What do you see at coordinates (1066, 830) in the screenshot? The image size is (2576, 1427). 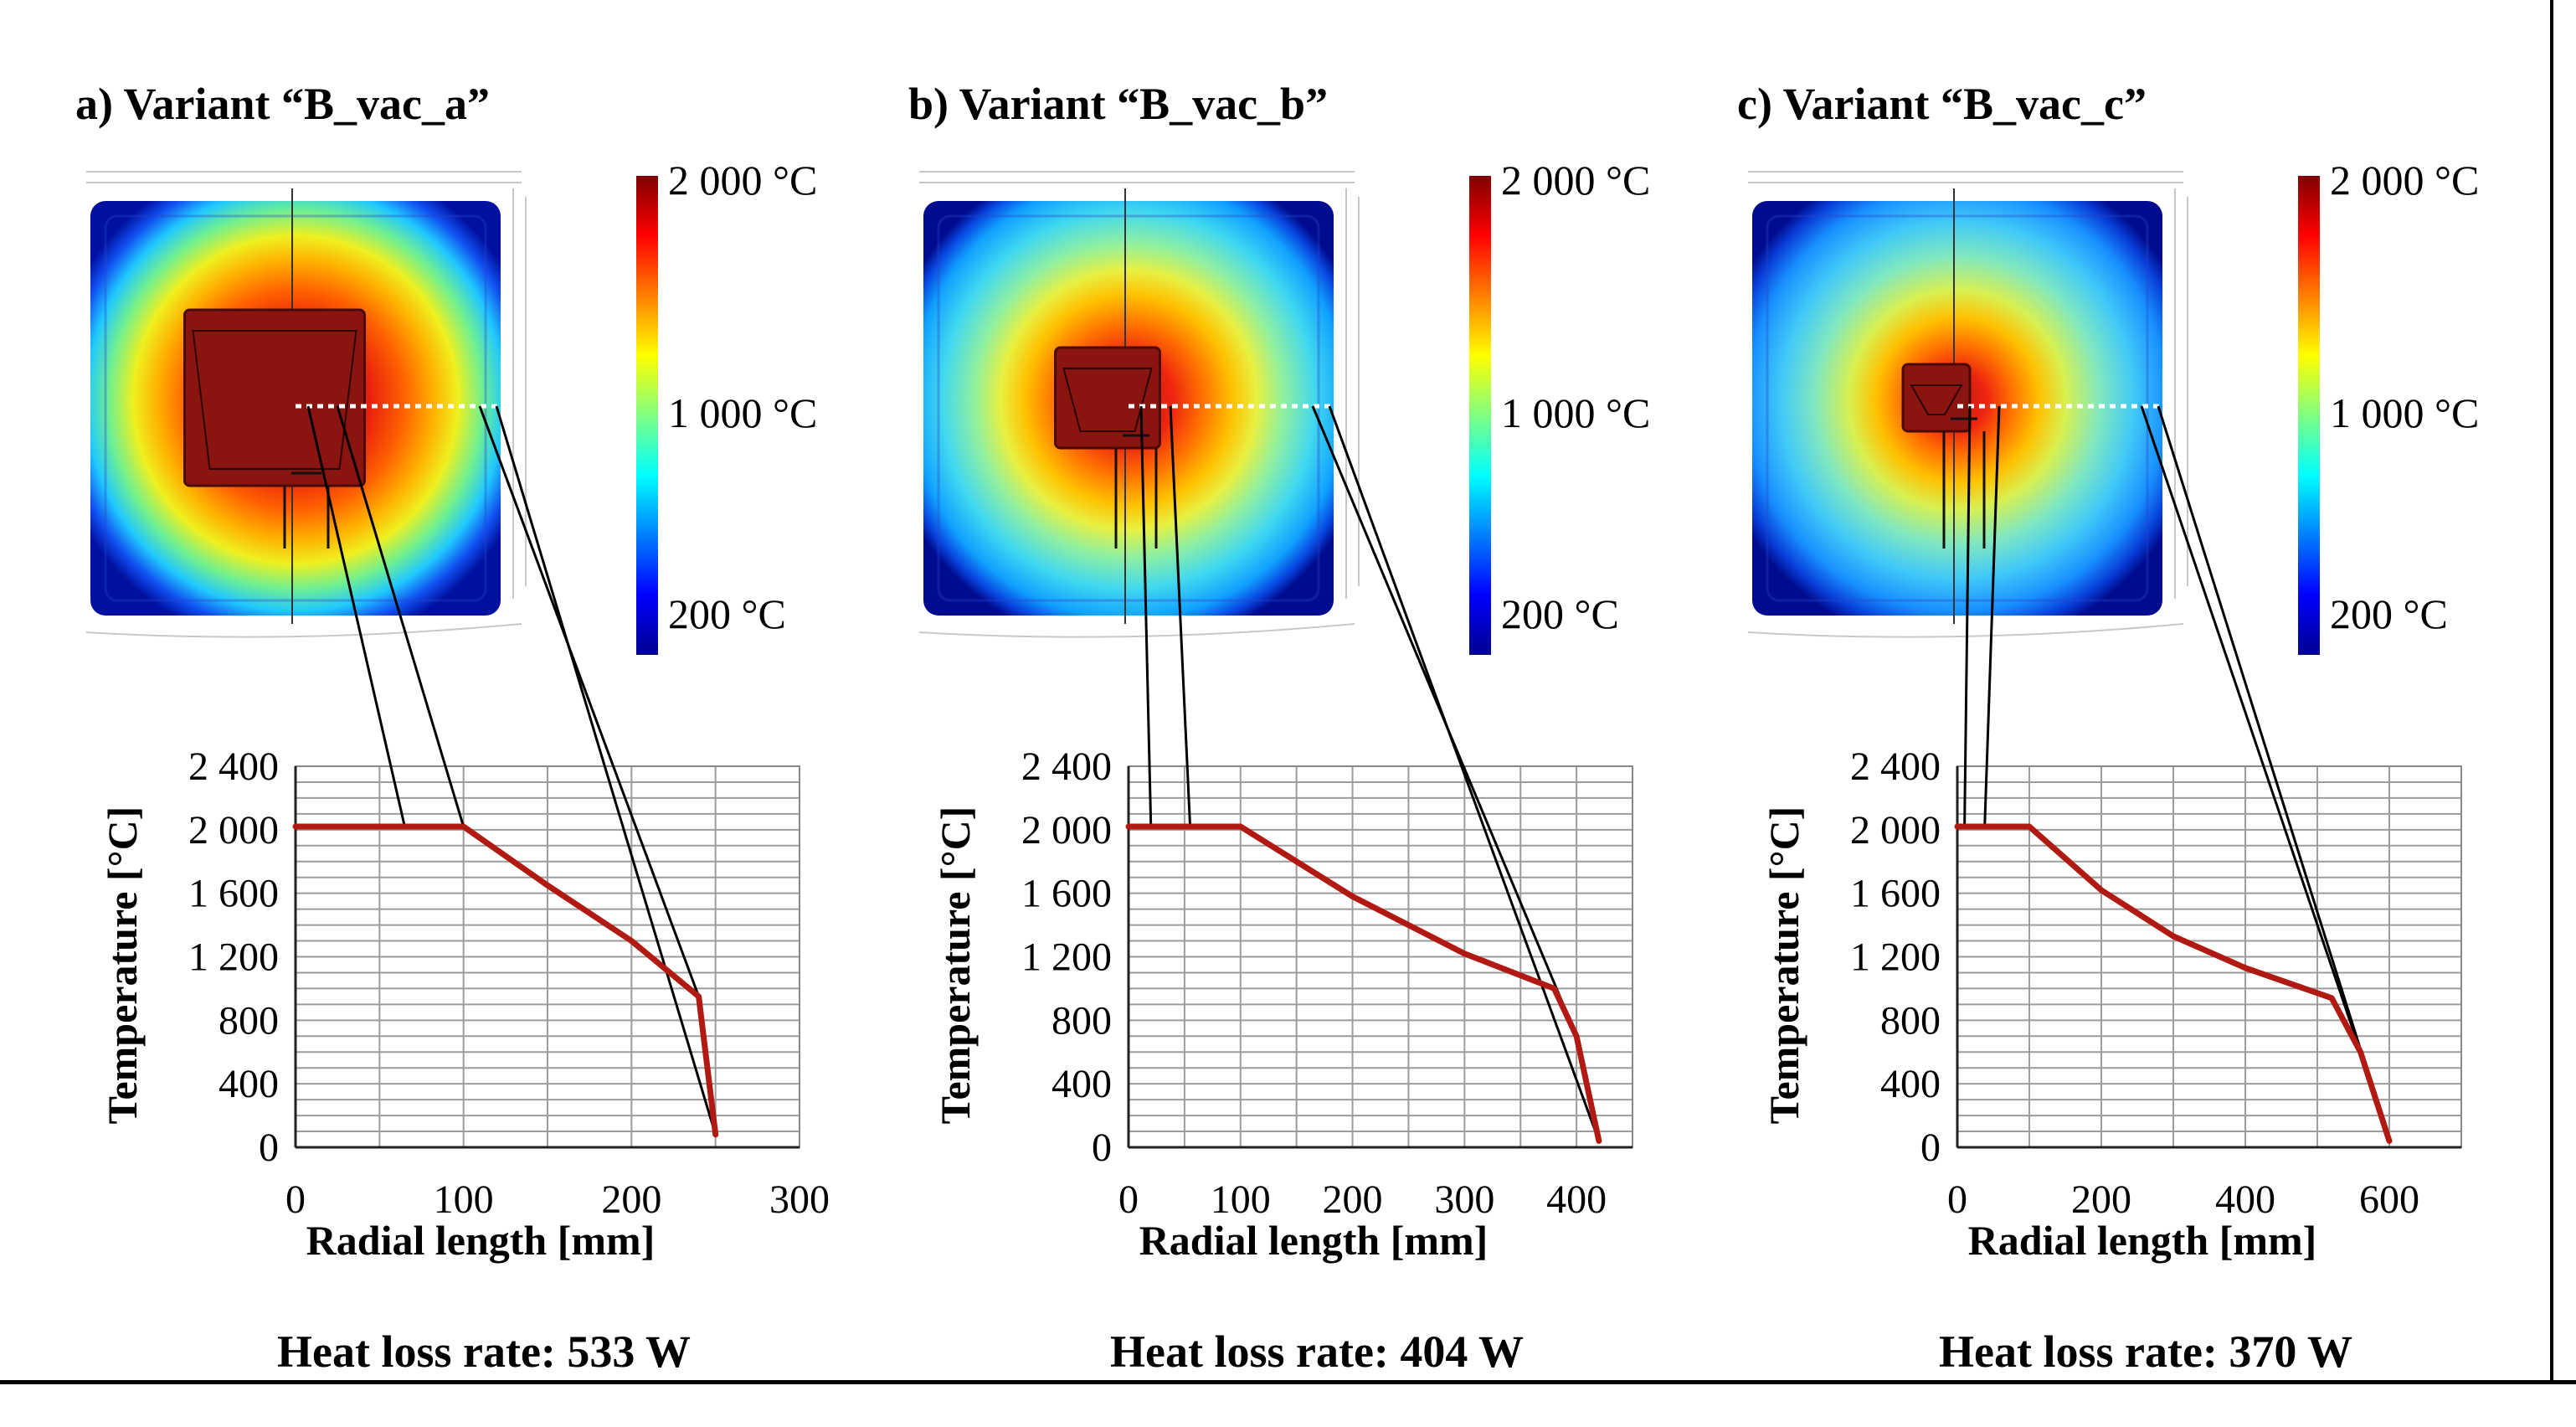 I see `y-tick-label: 2 000` at bounding box center [1066, 830].